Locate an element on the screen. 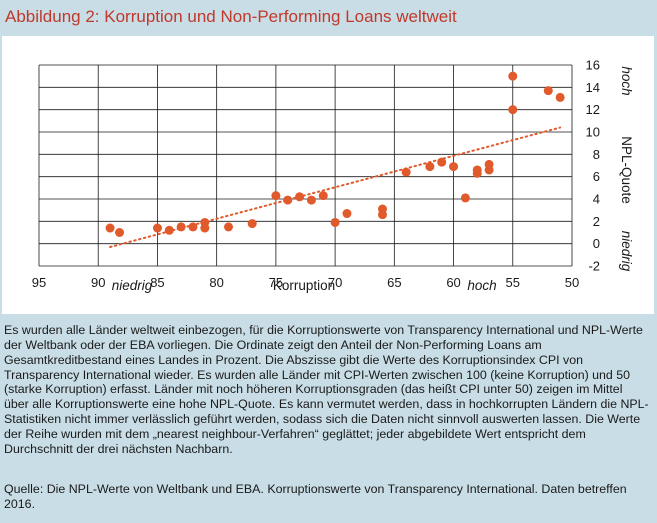 The height and width of the screenshot is (523, 657). y-tick-label-2: 2 is located at coordinates (596, 221).